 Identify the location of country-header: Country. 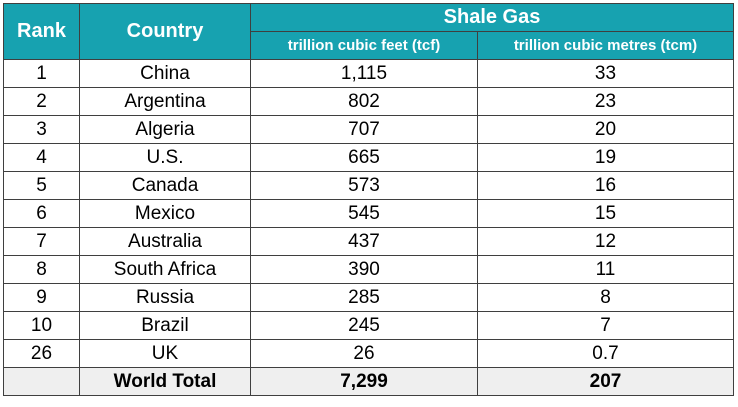
(165, 31).